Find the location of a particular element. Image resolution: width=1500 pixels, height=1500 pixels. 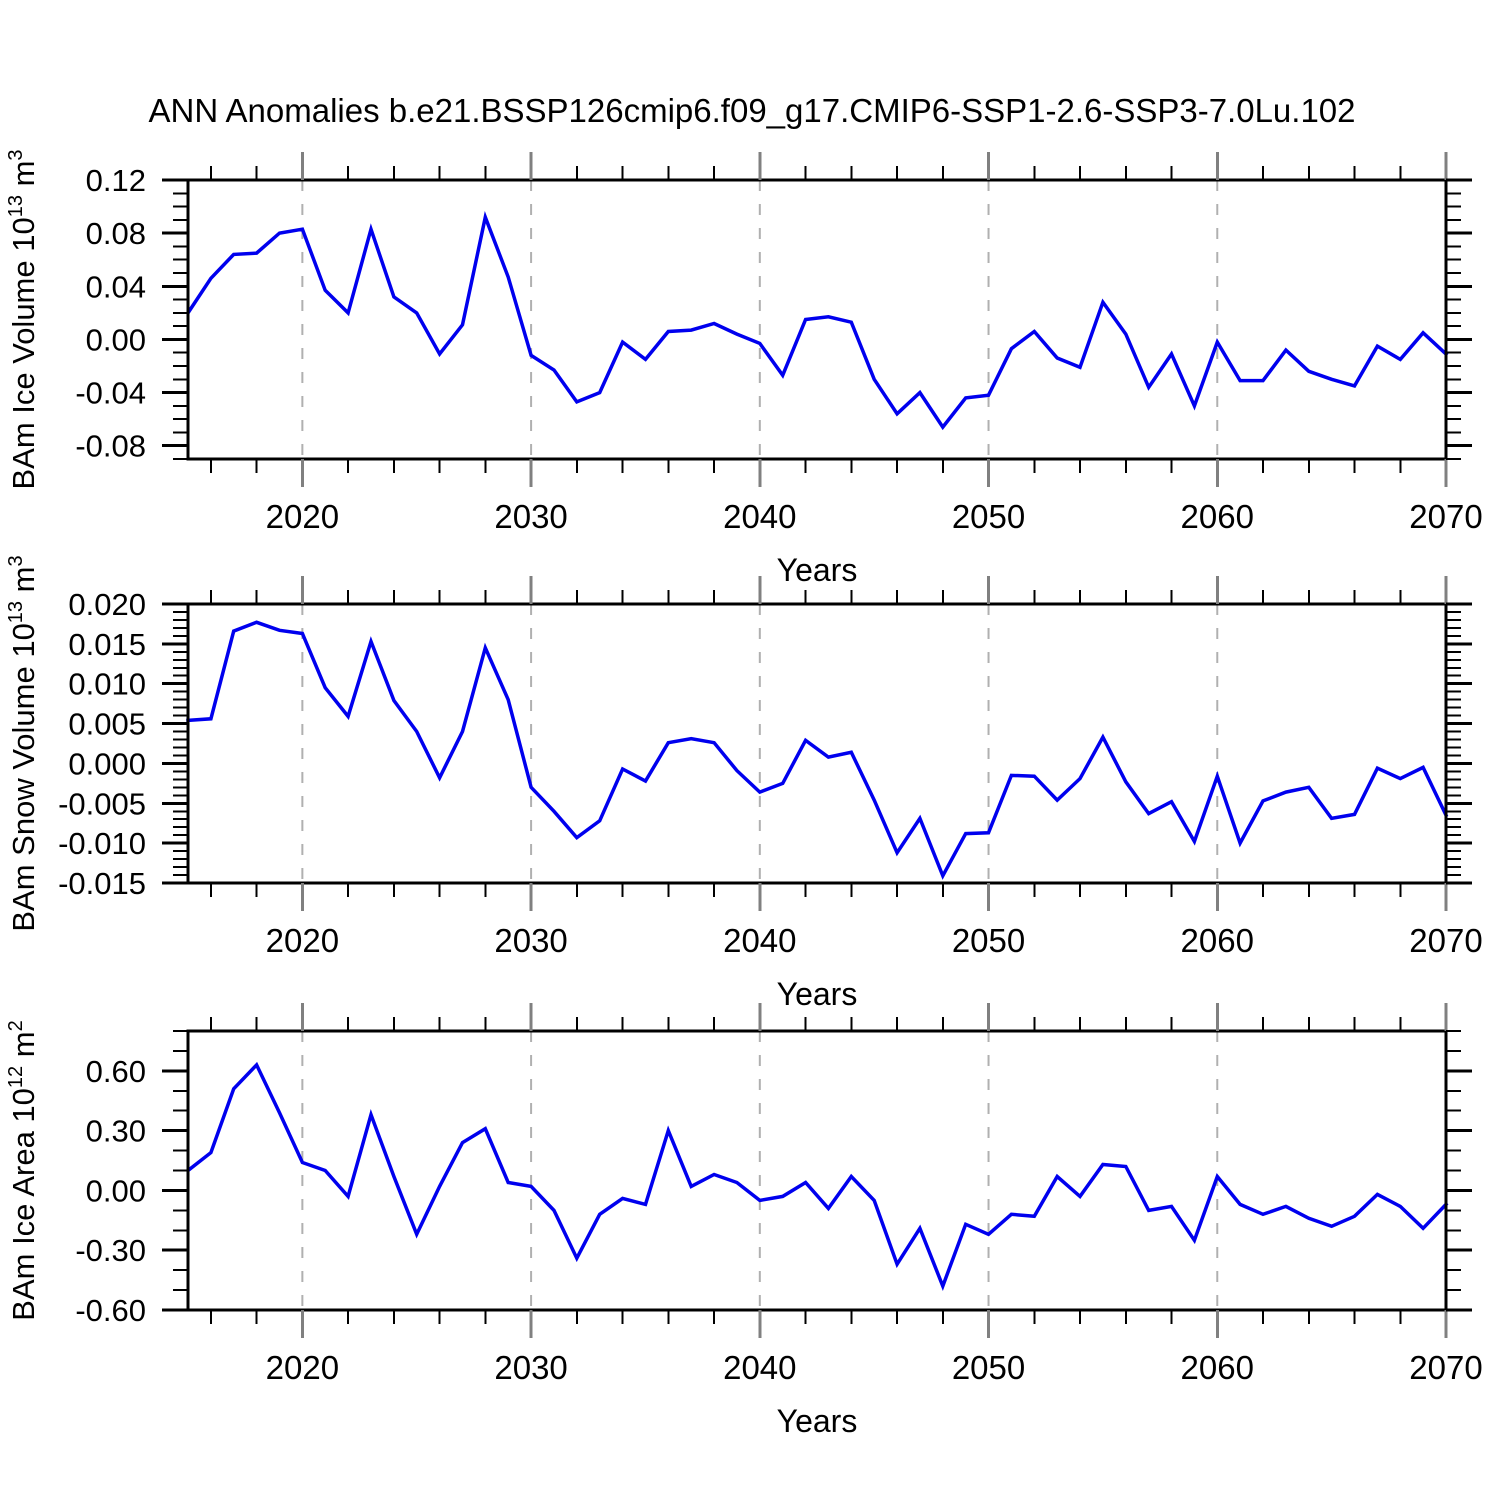

y-tick-label: 0.30 is located at coordinates (116, 1131).